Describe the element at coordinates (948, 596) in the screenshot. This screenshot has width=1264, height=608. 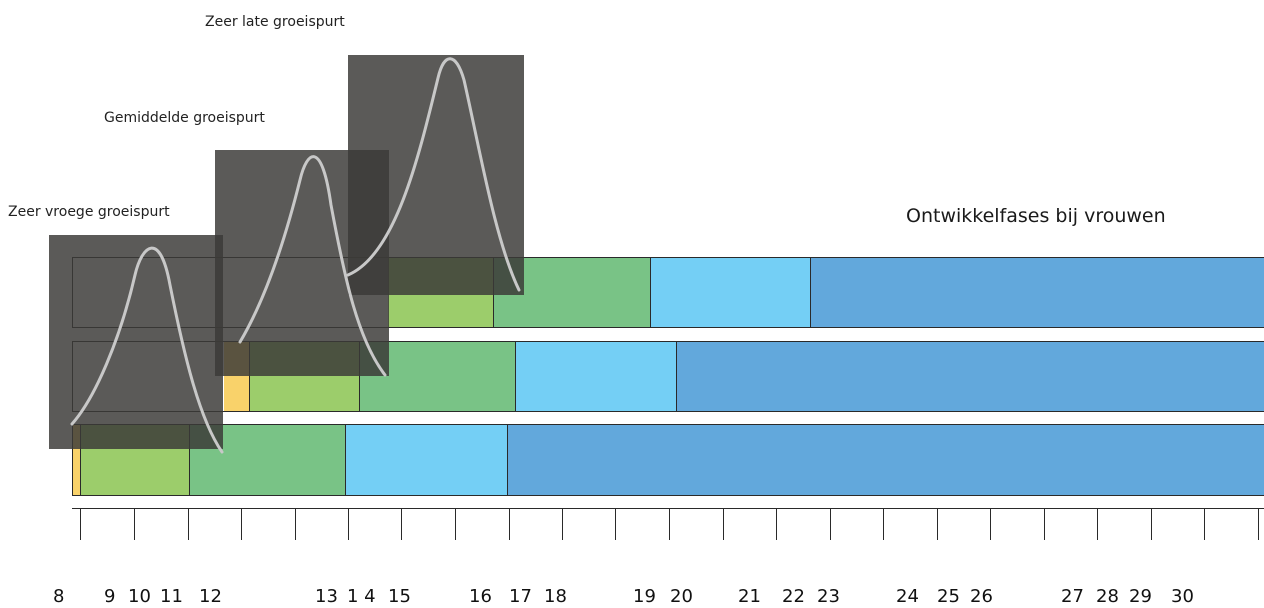
I see `age-label: 25` at that location.